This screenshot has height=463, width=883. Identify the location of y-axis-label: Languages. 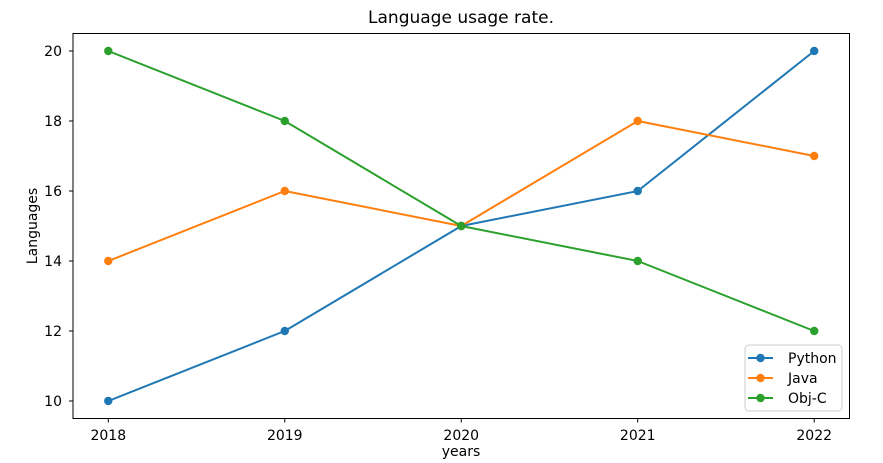
(33, 226).